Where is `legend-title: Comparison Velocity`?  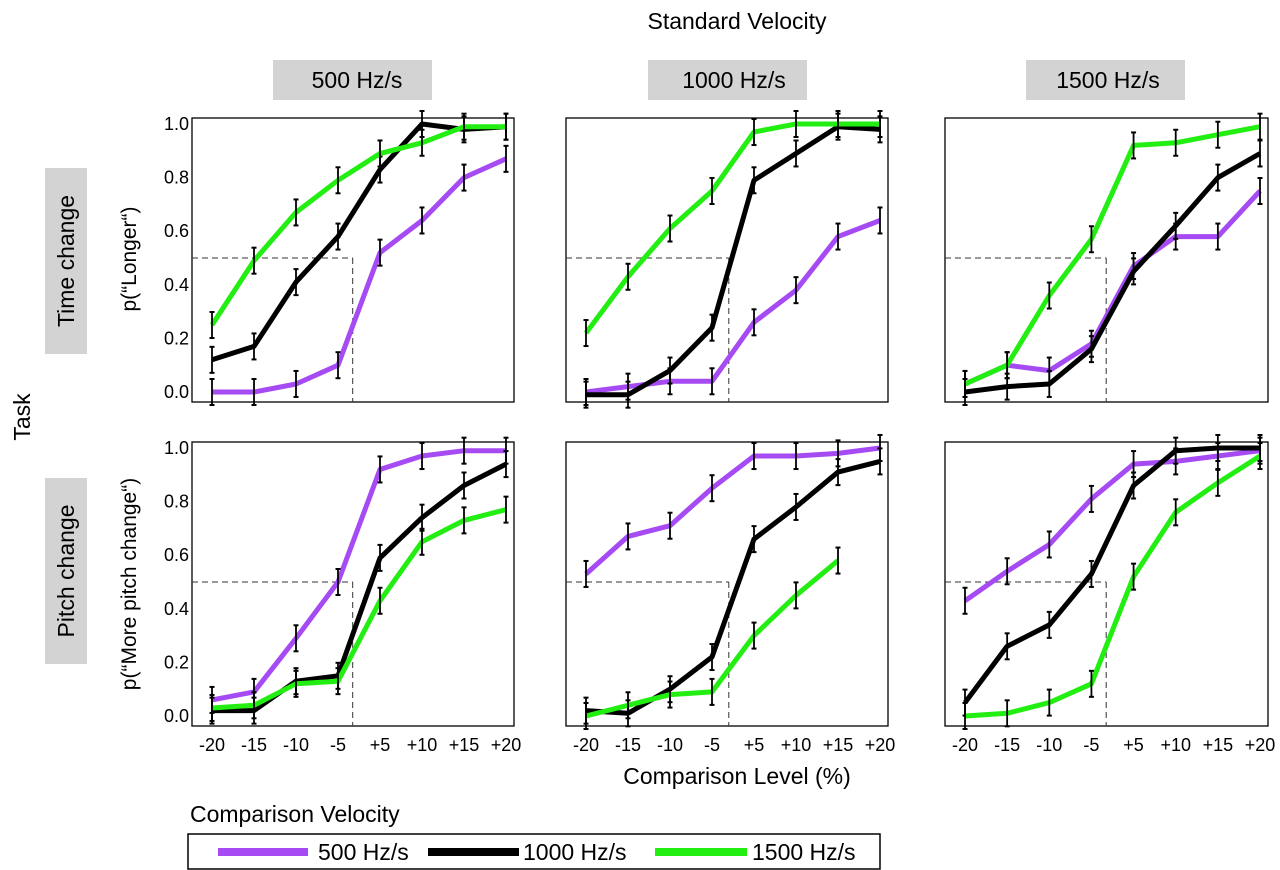 legend-title: Comparison Velocity is located at coordinates (295, 814).